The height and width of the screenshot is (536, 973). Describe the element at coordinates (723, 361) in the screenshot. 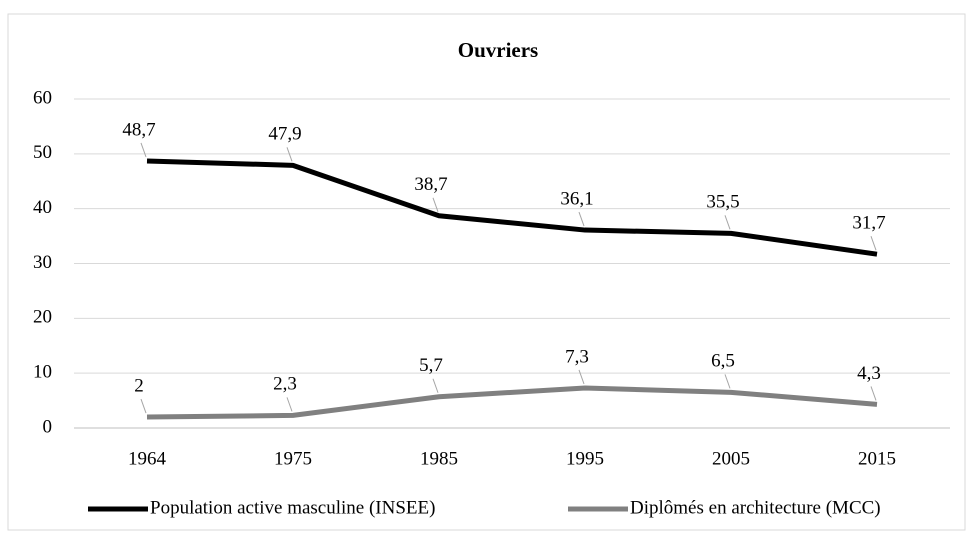

I see `data-label: 6,5` at that location.